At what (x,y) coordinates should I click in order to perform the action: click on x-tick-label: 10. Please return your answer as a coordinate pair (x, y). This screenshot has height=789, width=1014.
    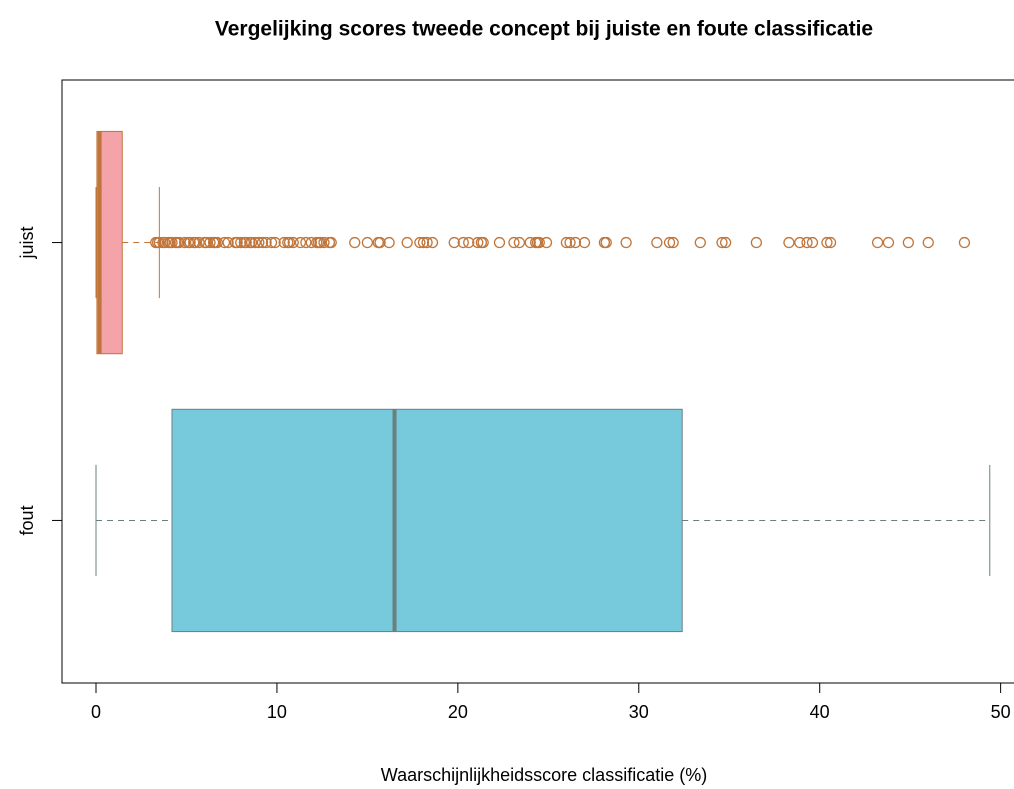
    Looking at the image, I should click on (277, 712).